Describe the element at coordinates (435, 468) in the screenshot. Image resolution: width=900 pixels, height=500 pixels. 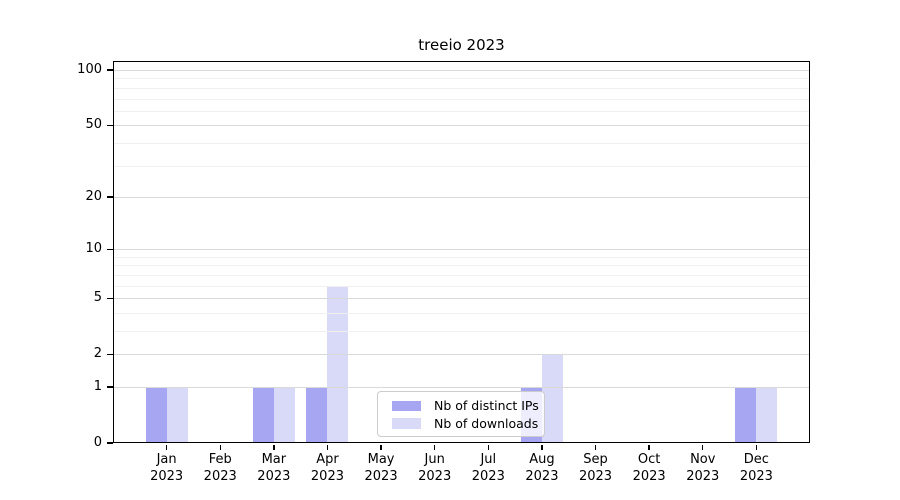
I see `x-tick-label: Jun 2023` at that location.